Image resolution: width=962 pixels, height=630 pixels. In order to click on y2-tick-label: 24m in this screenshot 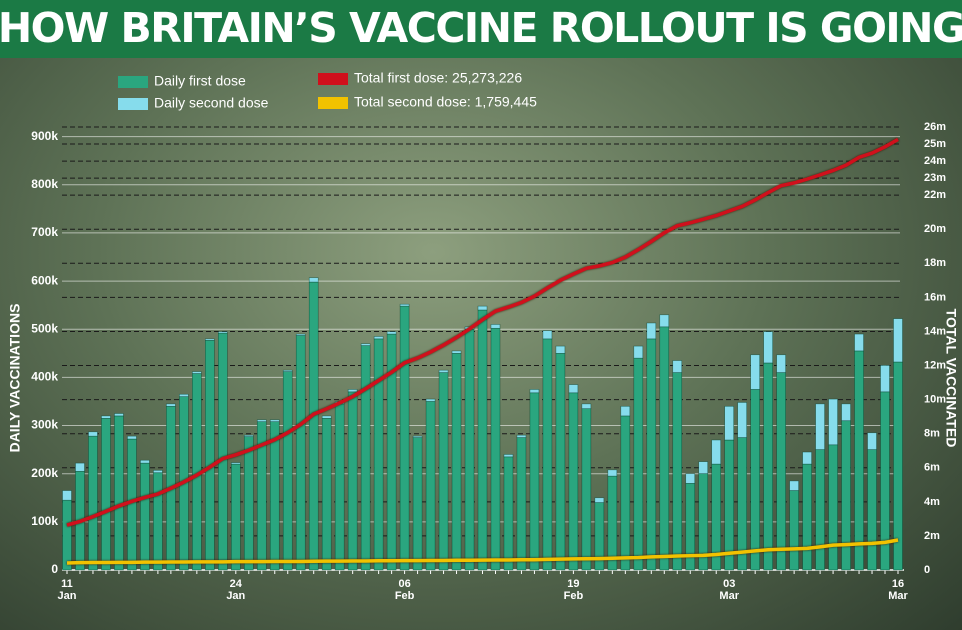, I will do `click(935, 161)`.